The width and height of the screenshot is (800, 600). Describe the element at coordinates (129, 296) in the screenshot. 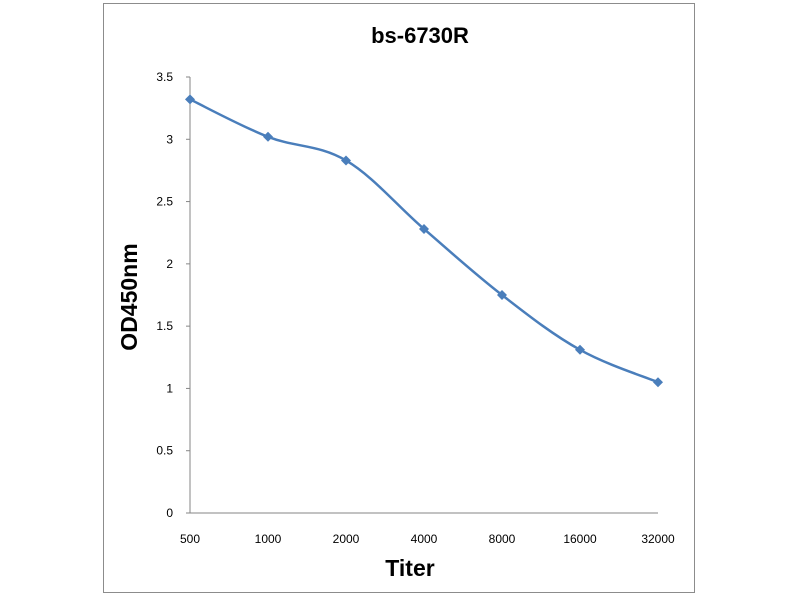

I see `y-axis-label: OD450nm` at that location.